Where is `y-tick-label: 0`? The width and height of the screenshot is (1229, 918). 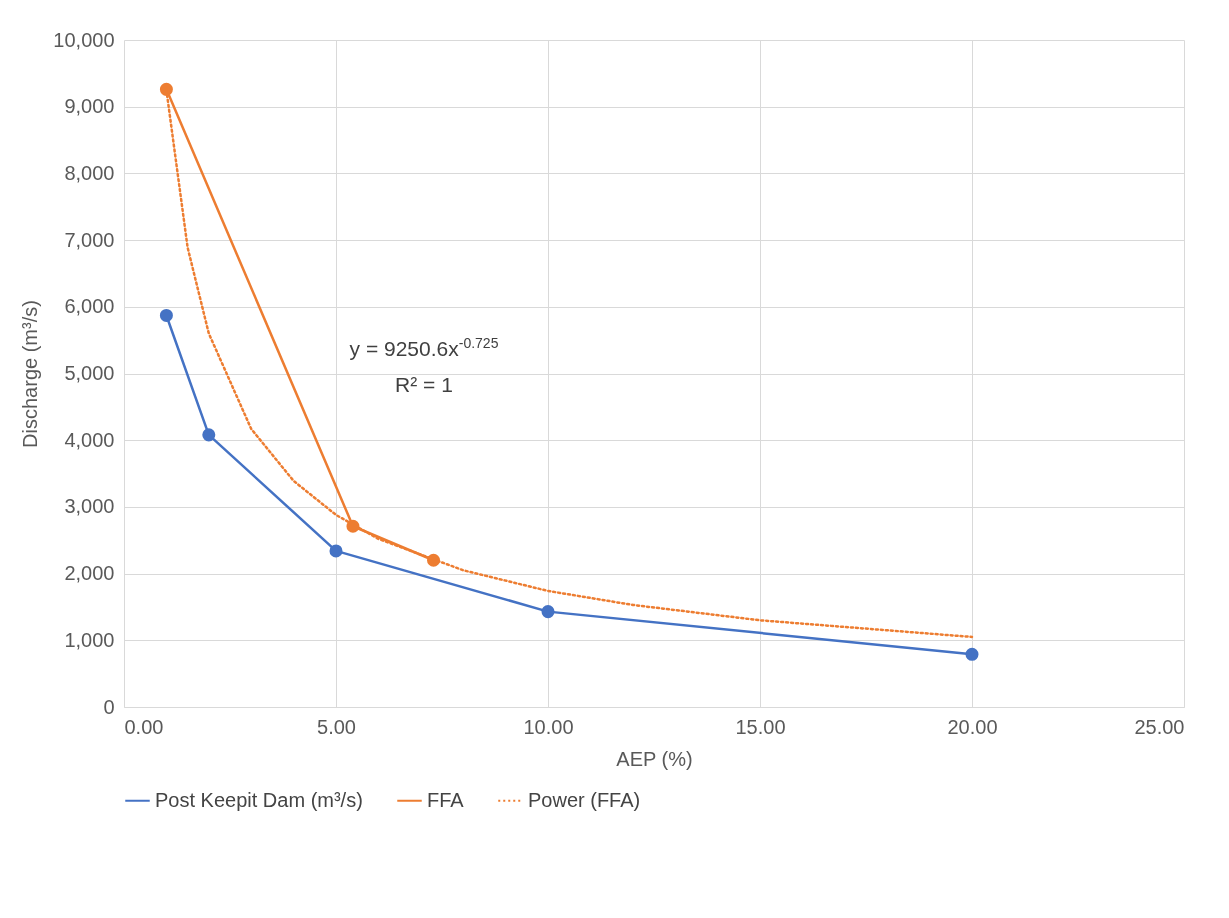 y-tick-label: 0 is located at coordinates (109, 706).